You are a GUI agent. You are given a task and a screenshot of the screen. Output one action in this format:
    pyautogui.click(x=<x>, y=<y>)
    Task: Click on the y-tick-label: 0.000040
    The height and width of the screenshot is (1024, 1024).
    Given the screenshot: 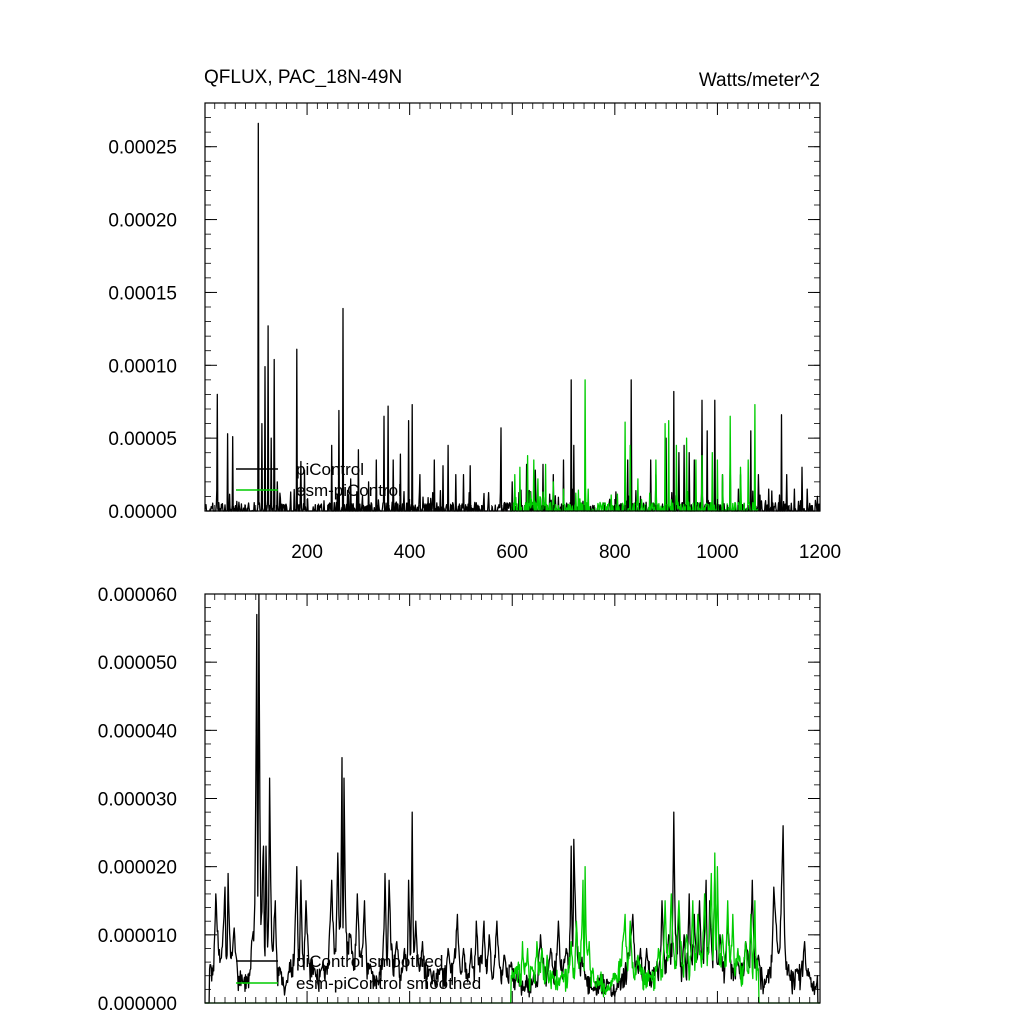 What is the action you would take?
    pyautogui.click(x=137, y=731)
    